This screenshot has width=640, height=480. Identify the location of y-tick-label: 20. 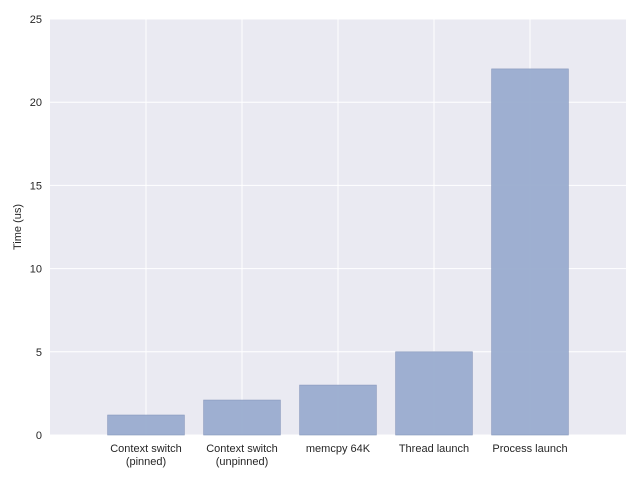
(36, 103).